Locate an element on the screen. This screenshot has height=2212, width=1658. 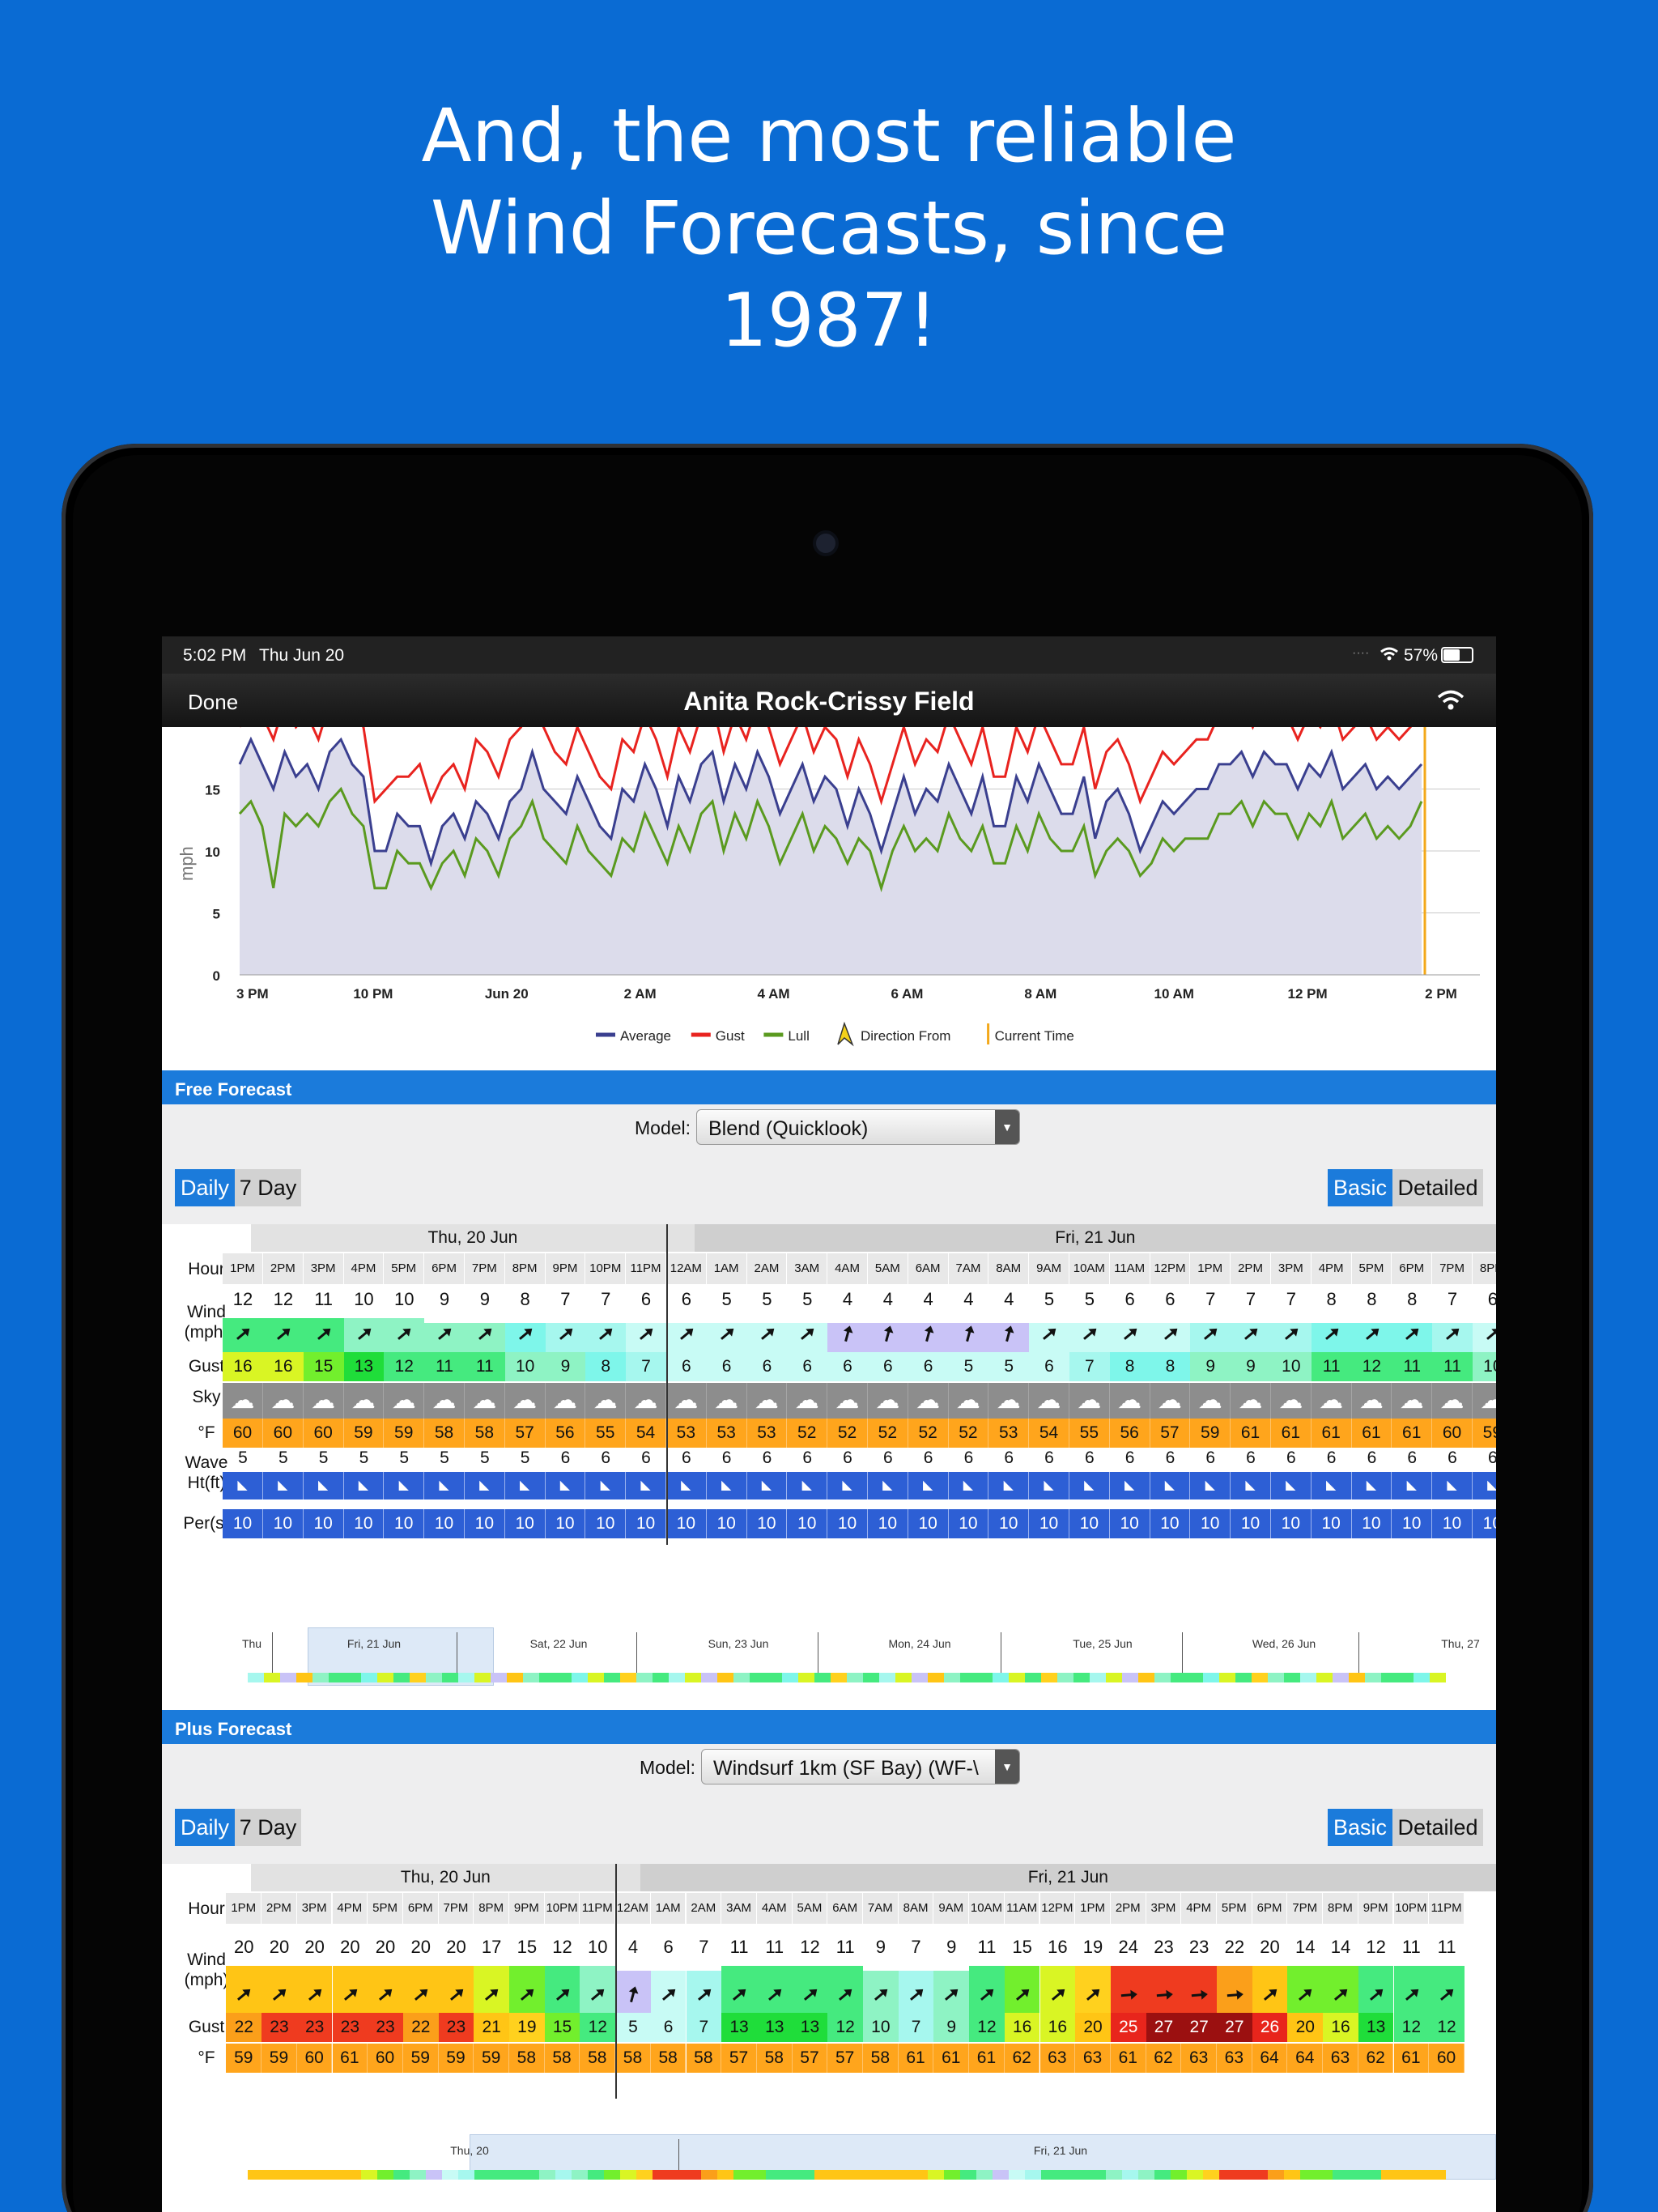
arrow-group is located at coordinates (350, 1995).